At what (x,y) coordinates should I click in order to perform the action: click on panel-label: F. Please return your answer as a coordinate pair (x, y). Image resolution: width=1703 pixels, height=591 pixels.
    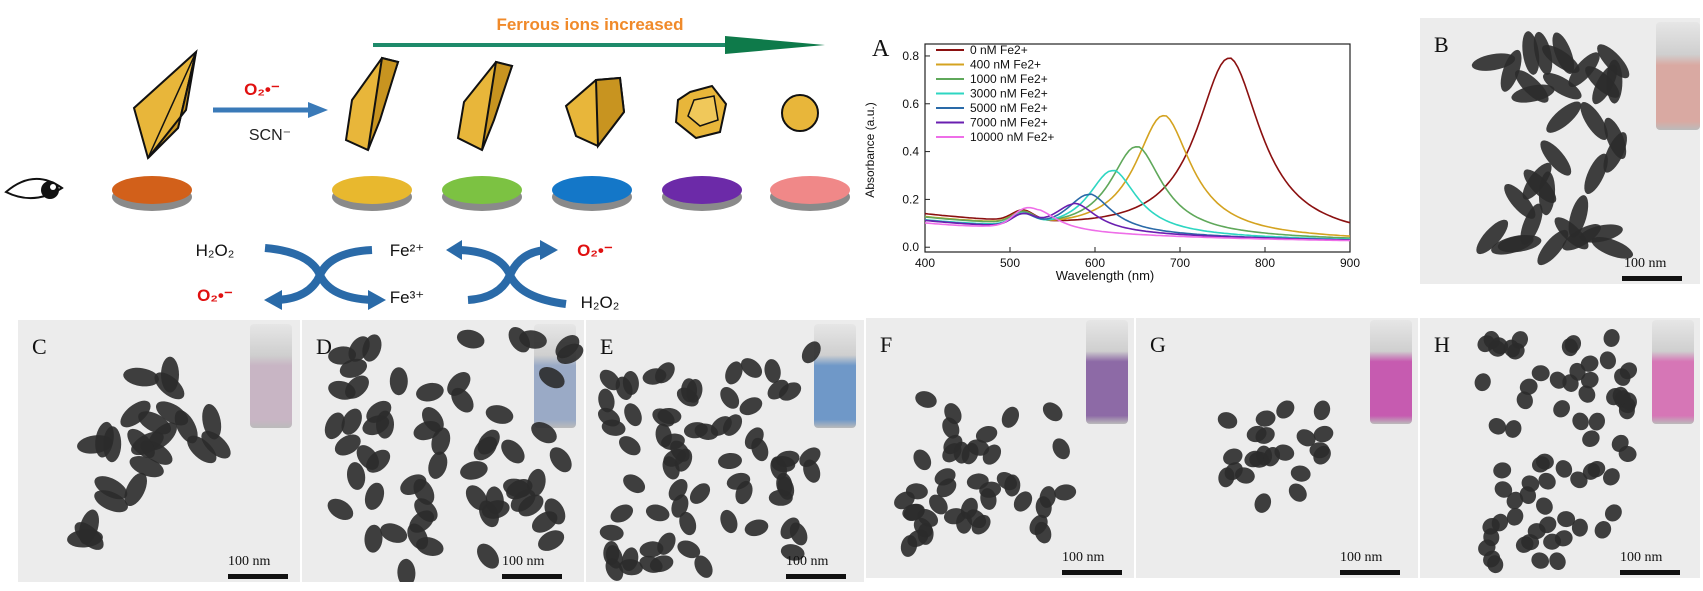
    Looking at the image, I should click on (886, 344).